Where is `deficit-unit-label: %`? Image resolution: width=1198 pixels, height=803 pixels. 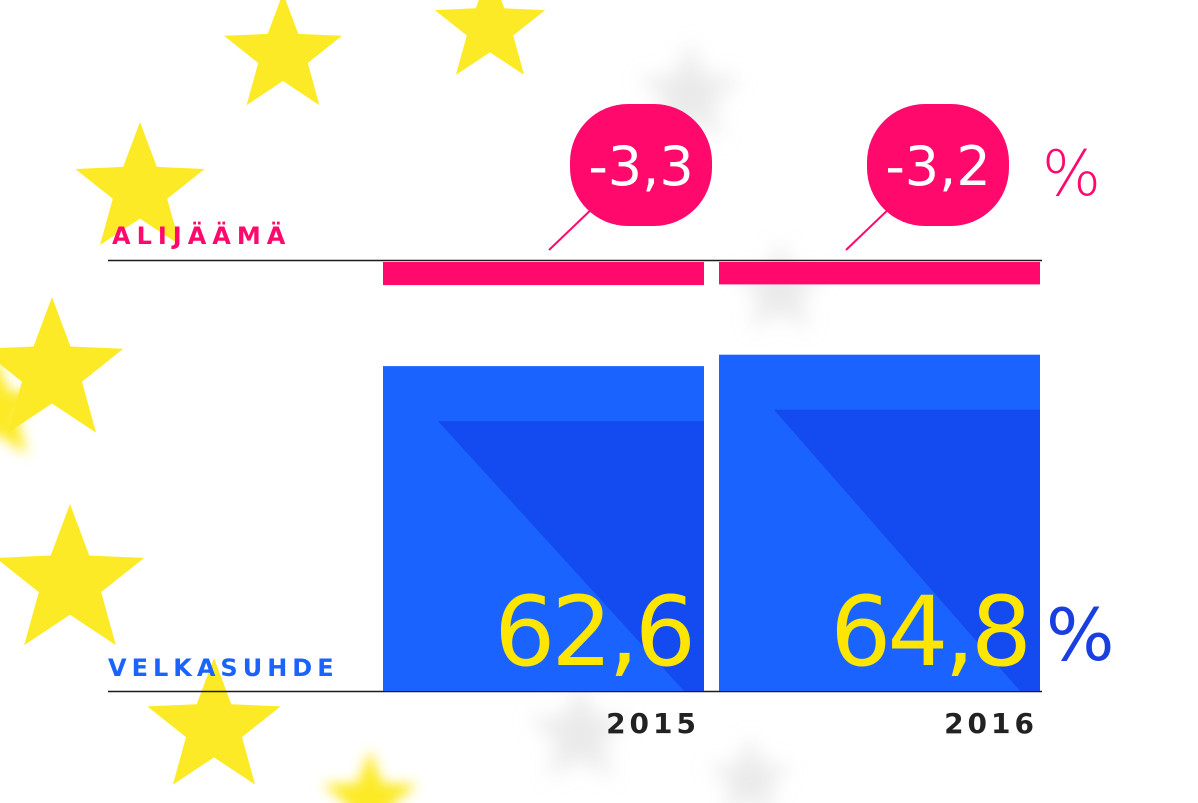
deficit-unit-label: % is located at coordinates (1071, 173).